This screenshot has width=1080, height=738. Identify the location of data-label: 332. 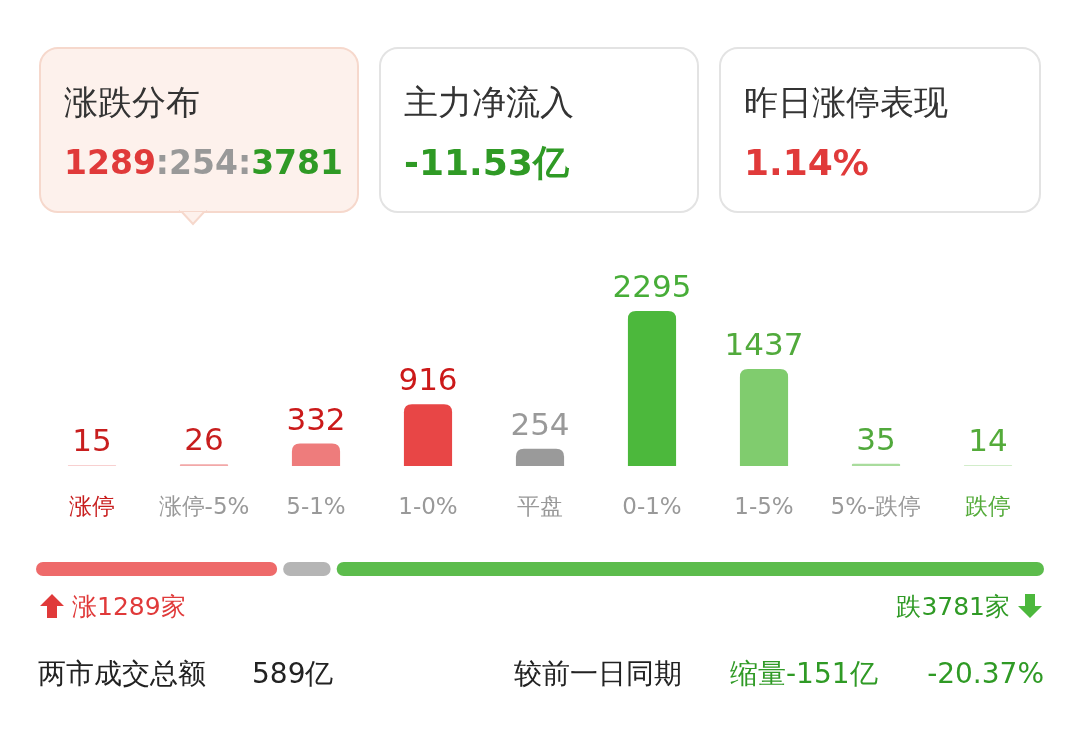
(316, 418).